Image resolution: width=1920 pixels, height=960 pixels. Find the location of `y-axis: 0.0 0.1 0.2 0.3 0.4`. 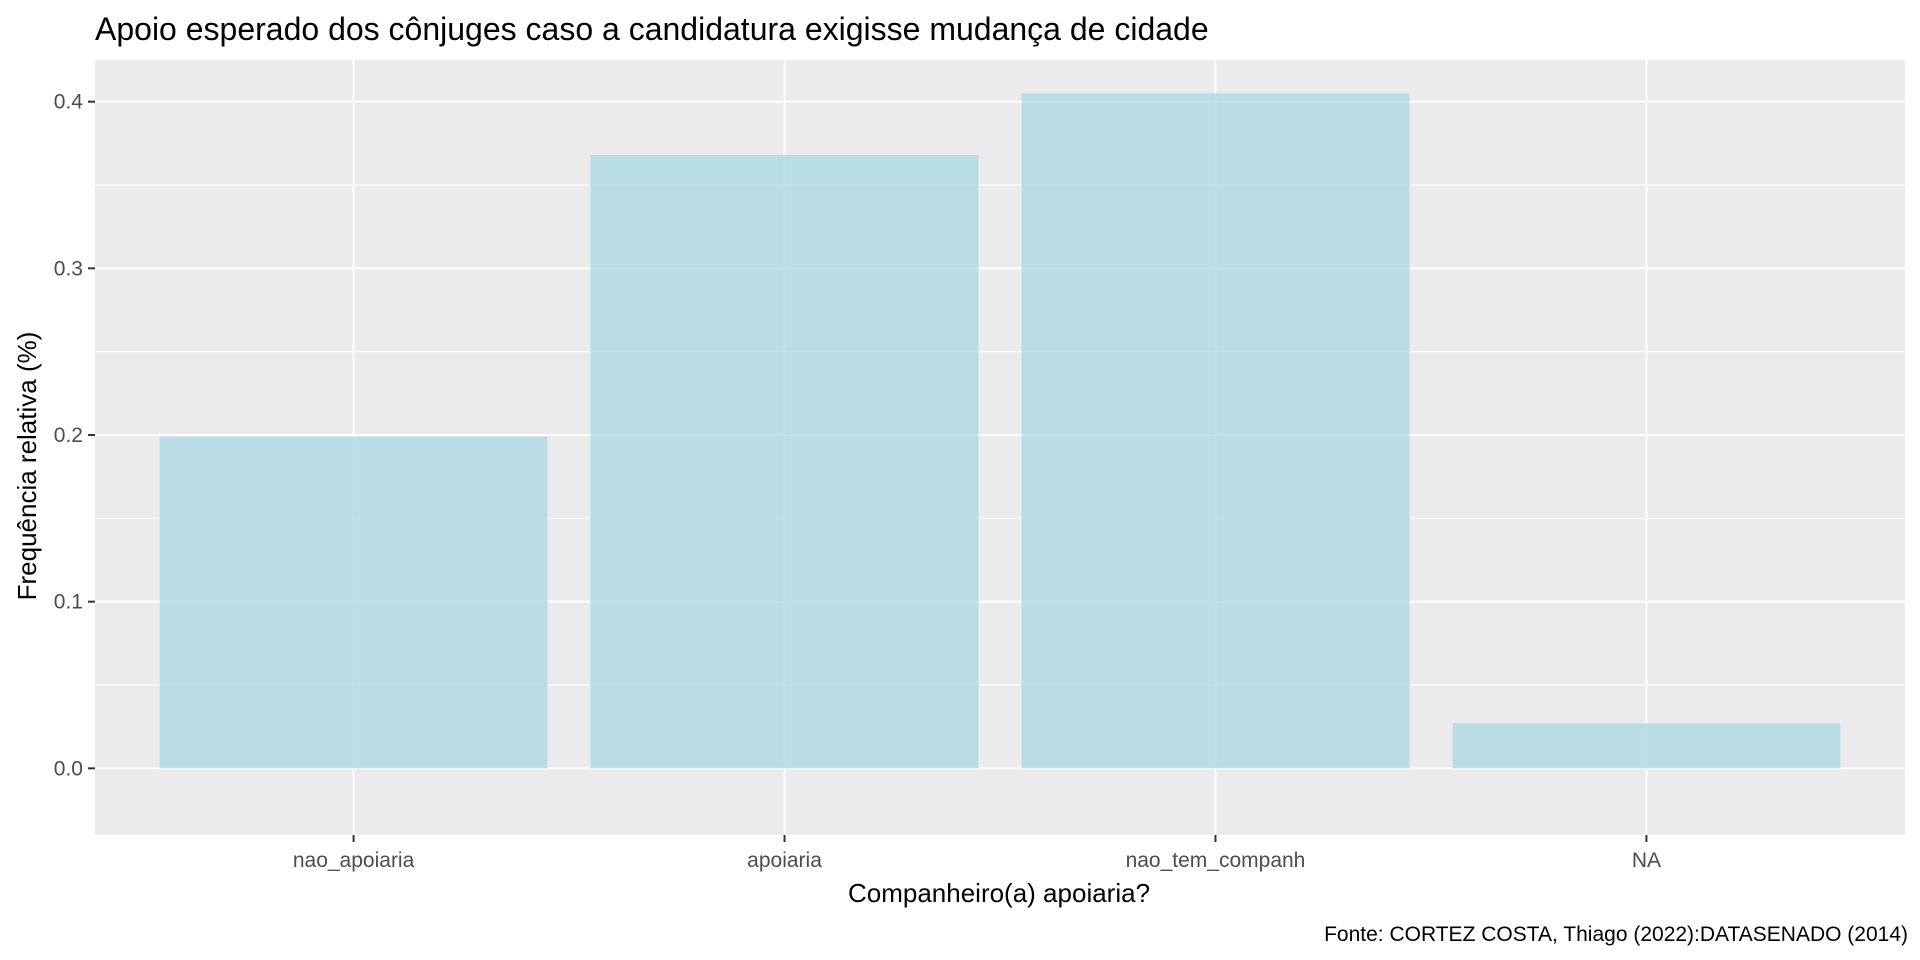

y-axis: 0.0 0.1 0.2 0.3 0.4 is located at coordinates (74, 435).